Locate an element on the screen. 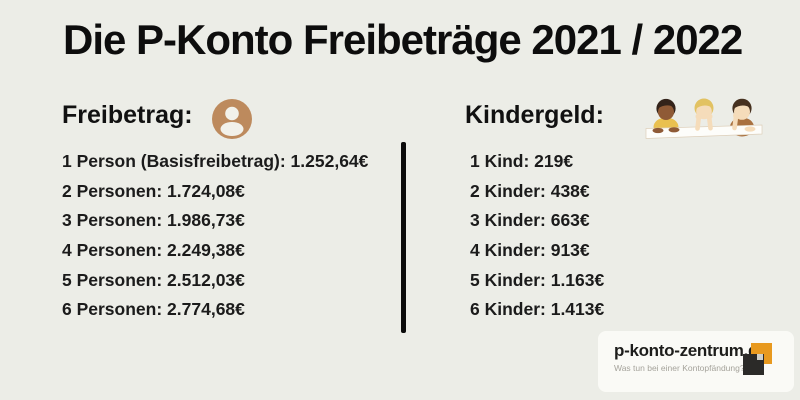  children-illustration-icon is located at coordinates (704, 118).